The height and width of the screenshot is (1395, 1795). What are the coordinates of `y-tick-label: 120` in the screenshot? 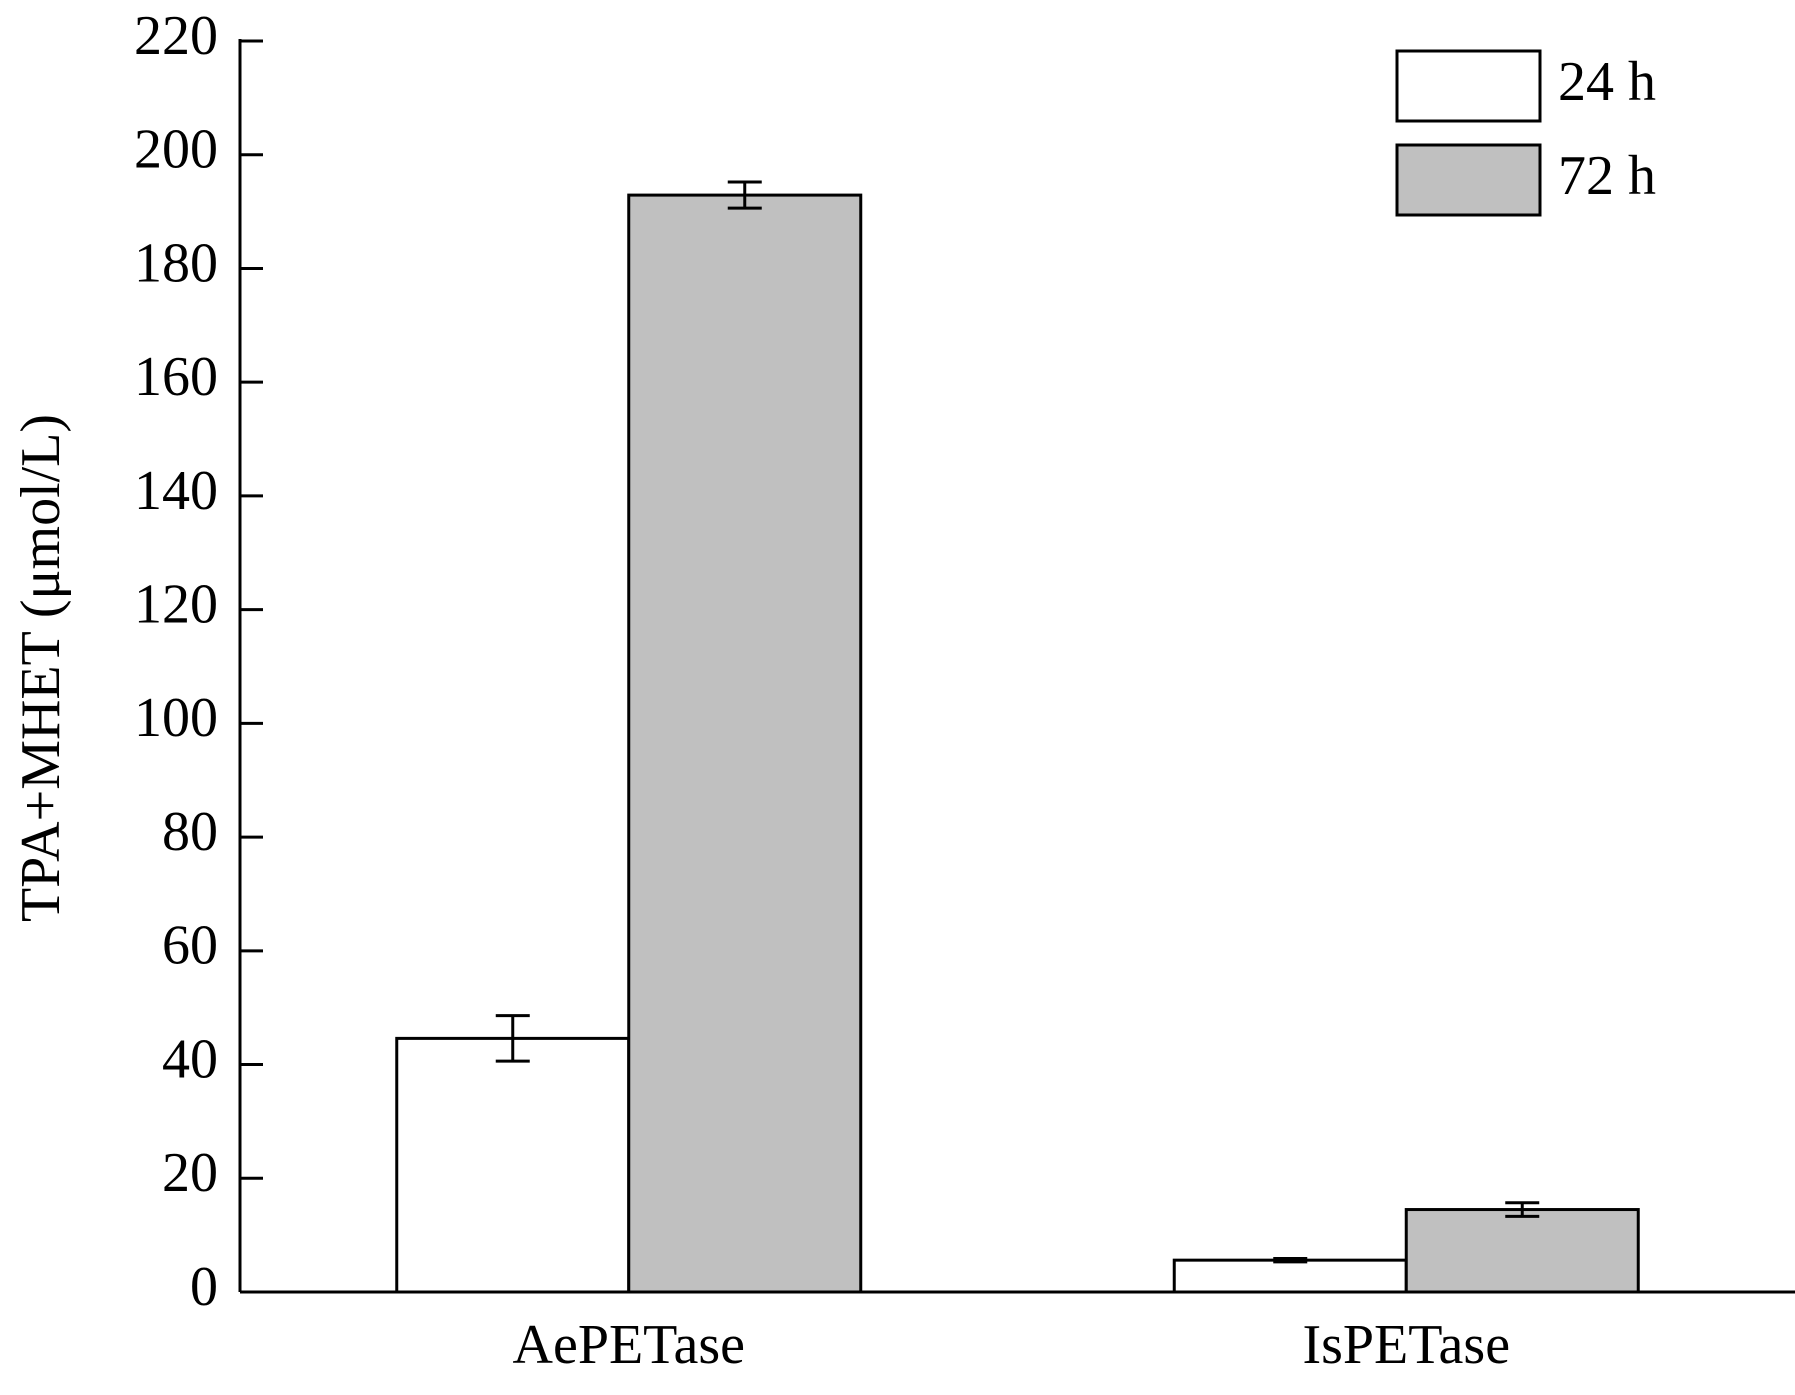 It's located at (176, 604).